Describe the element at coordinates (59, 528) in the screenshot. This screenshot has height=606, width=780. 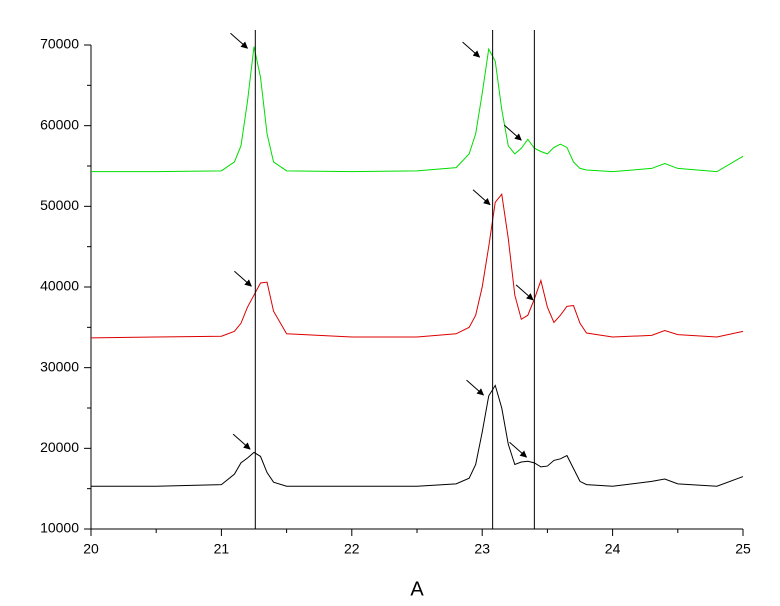
I see `y-tick-label: 10000` at that location.